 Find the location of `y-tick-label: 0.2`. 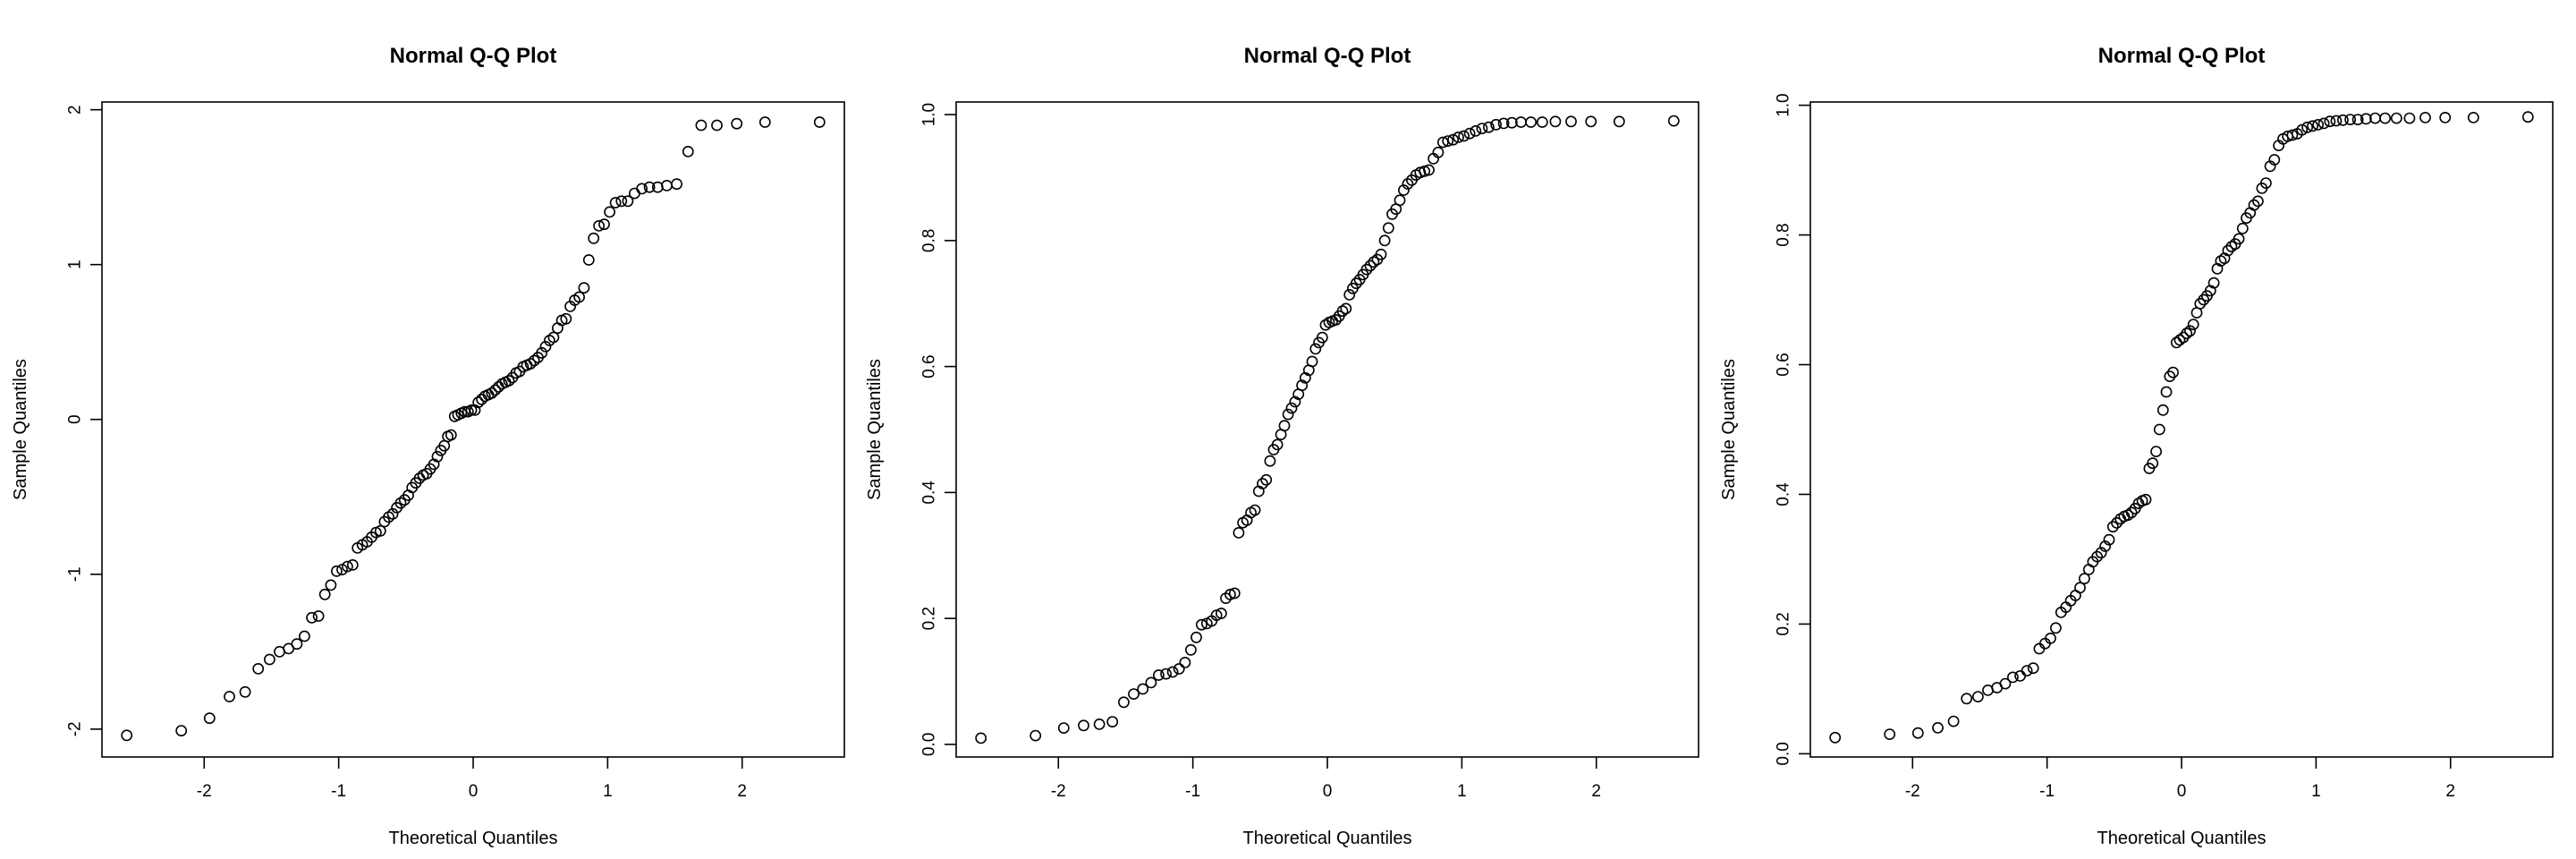

y-tick-label: 0.2 is located at coordinates (929, 618).